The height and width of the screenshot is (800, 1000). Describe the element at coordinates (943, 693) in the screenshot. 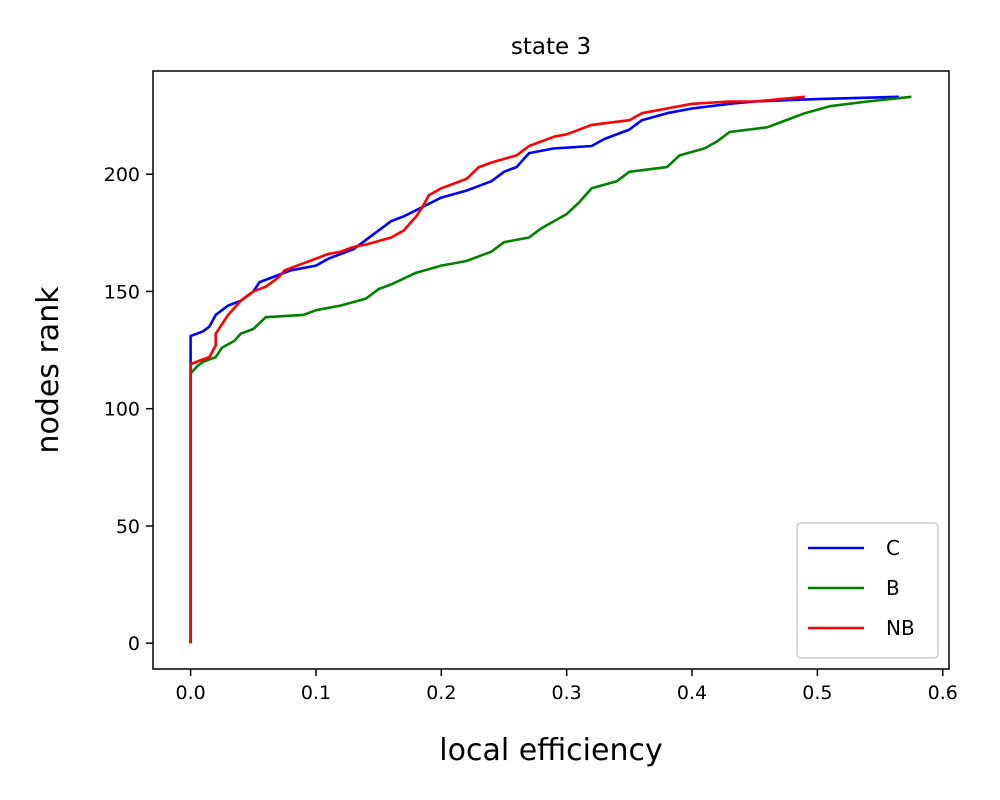

I see `x-tick-label: 0.6` at that location.